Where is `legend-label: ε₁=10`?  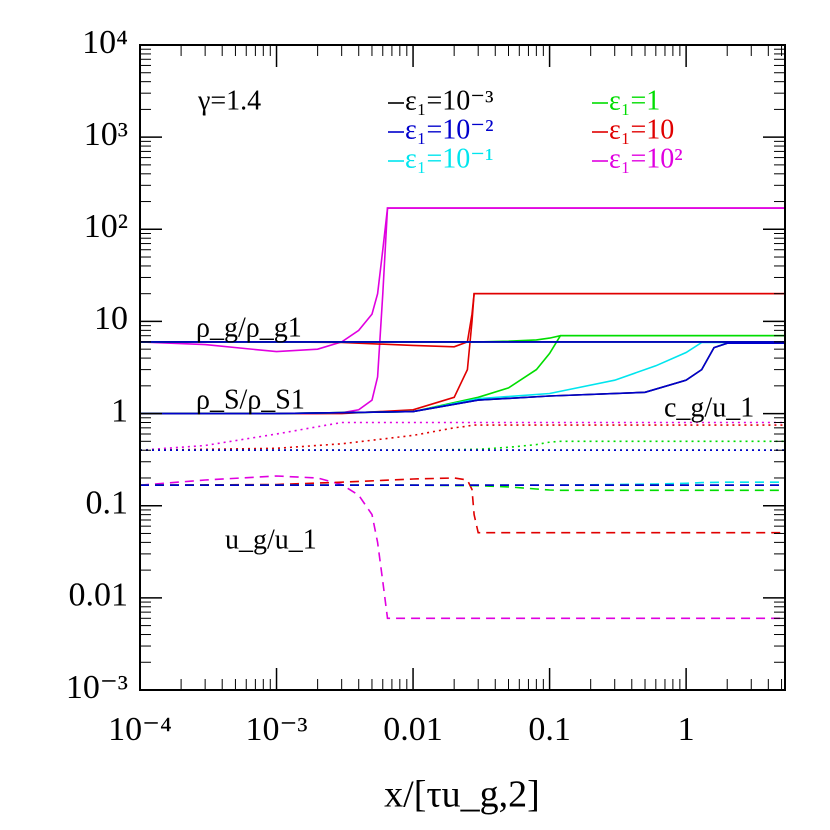 legend-label: ε₁=10 is located at coordinates (641, 129).